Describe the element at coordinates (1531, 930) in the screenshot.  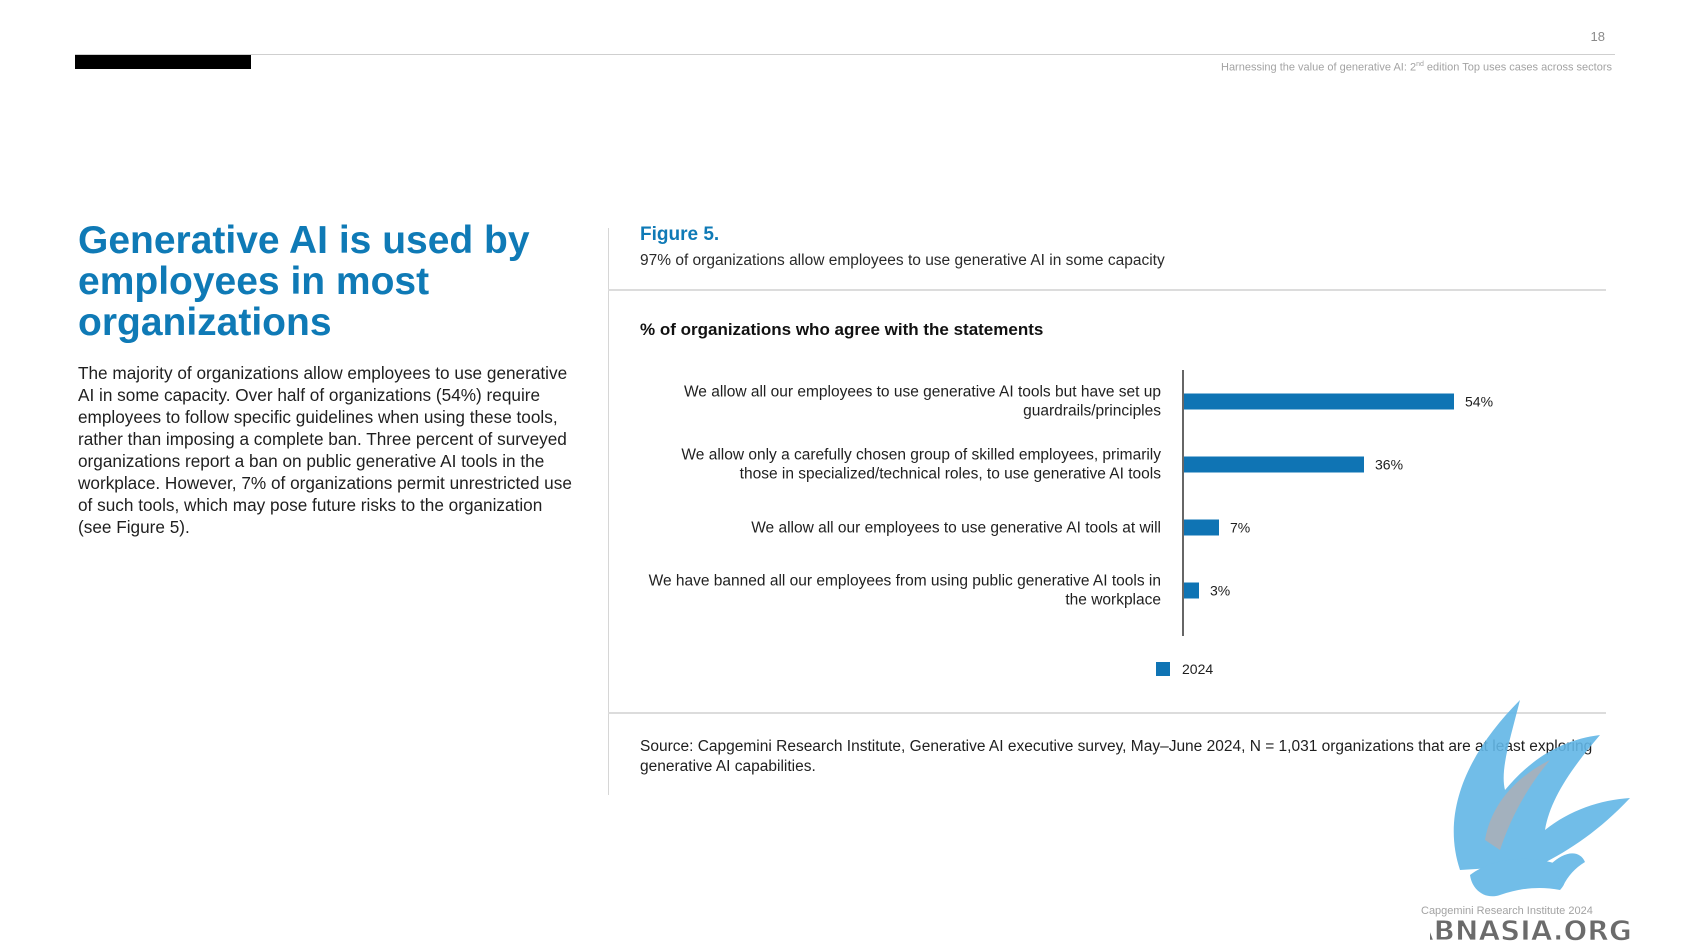
I see `watermark-text: ABNASIA.ORG` at that location.